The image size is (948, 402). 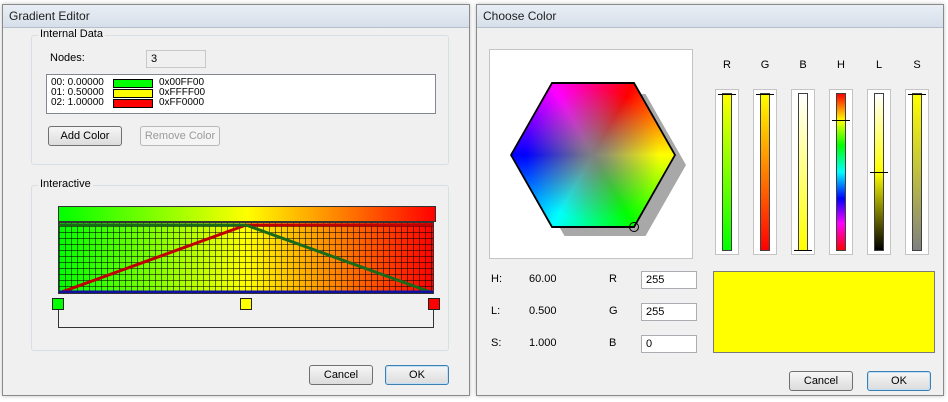 I want to click on interactive-label: Interactive, so click(x=65, y=184).